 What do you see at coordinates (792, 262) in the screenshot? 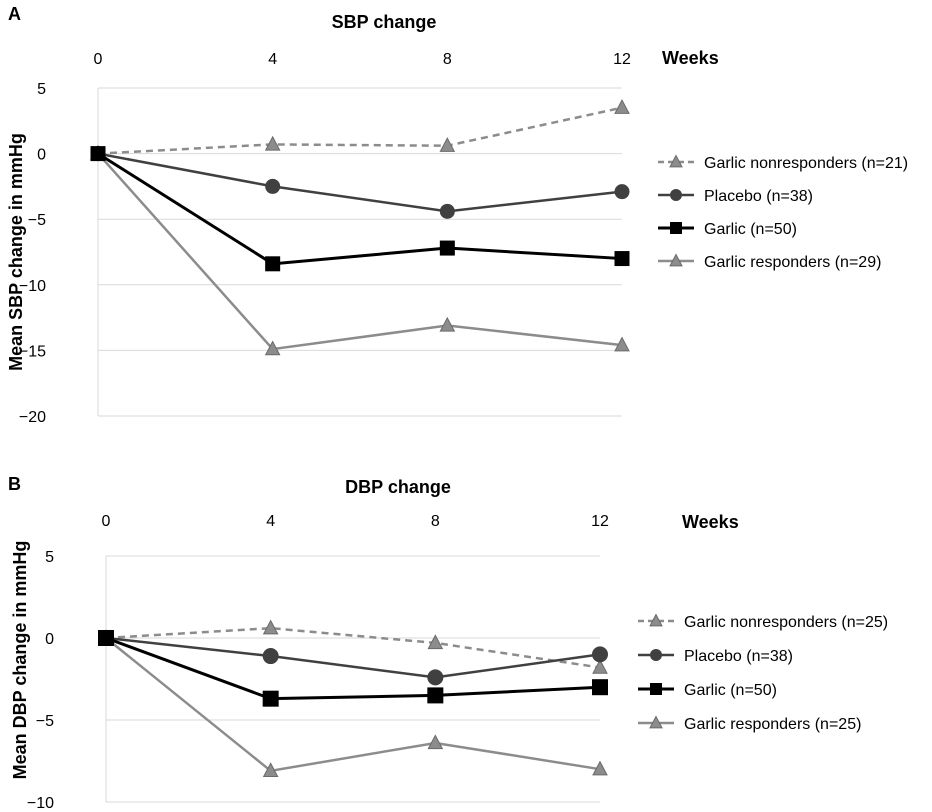
I see `legend-label: Garlic responders (n=29)` at bounding box center [792, 262].